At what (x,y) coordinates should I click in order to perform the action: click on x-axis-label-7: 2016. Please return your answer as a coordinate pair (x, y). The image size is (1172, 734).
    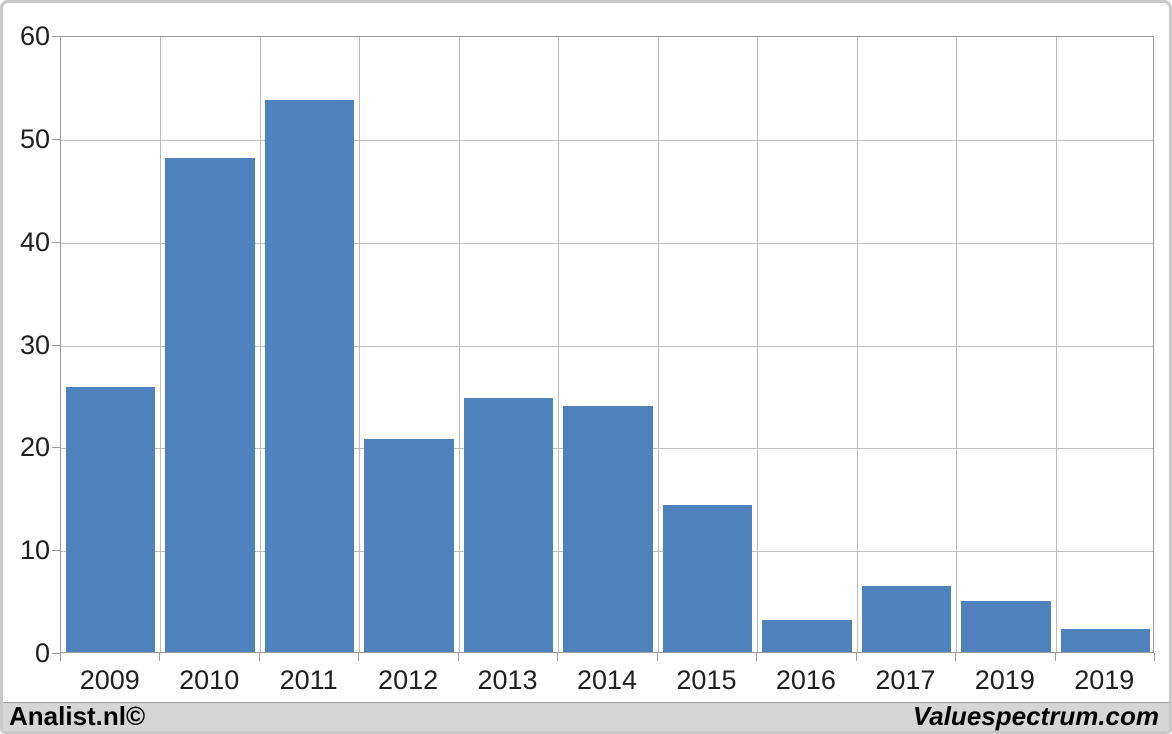
    Looking at the image, I should click on (805, 680).